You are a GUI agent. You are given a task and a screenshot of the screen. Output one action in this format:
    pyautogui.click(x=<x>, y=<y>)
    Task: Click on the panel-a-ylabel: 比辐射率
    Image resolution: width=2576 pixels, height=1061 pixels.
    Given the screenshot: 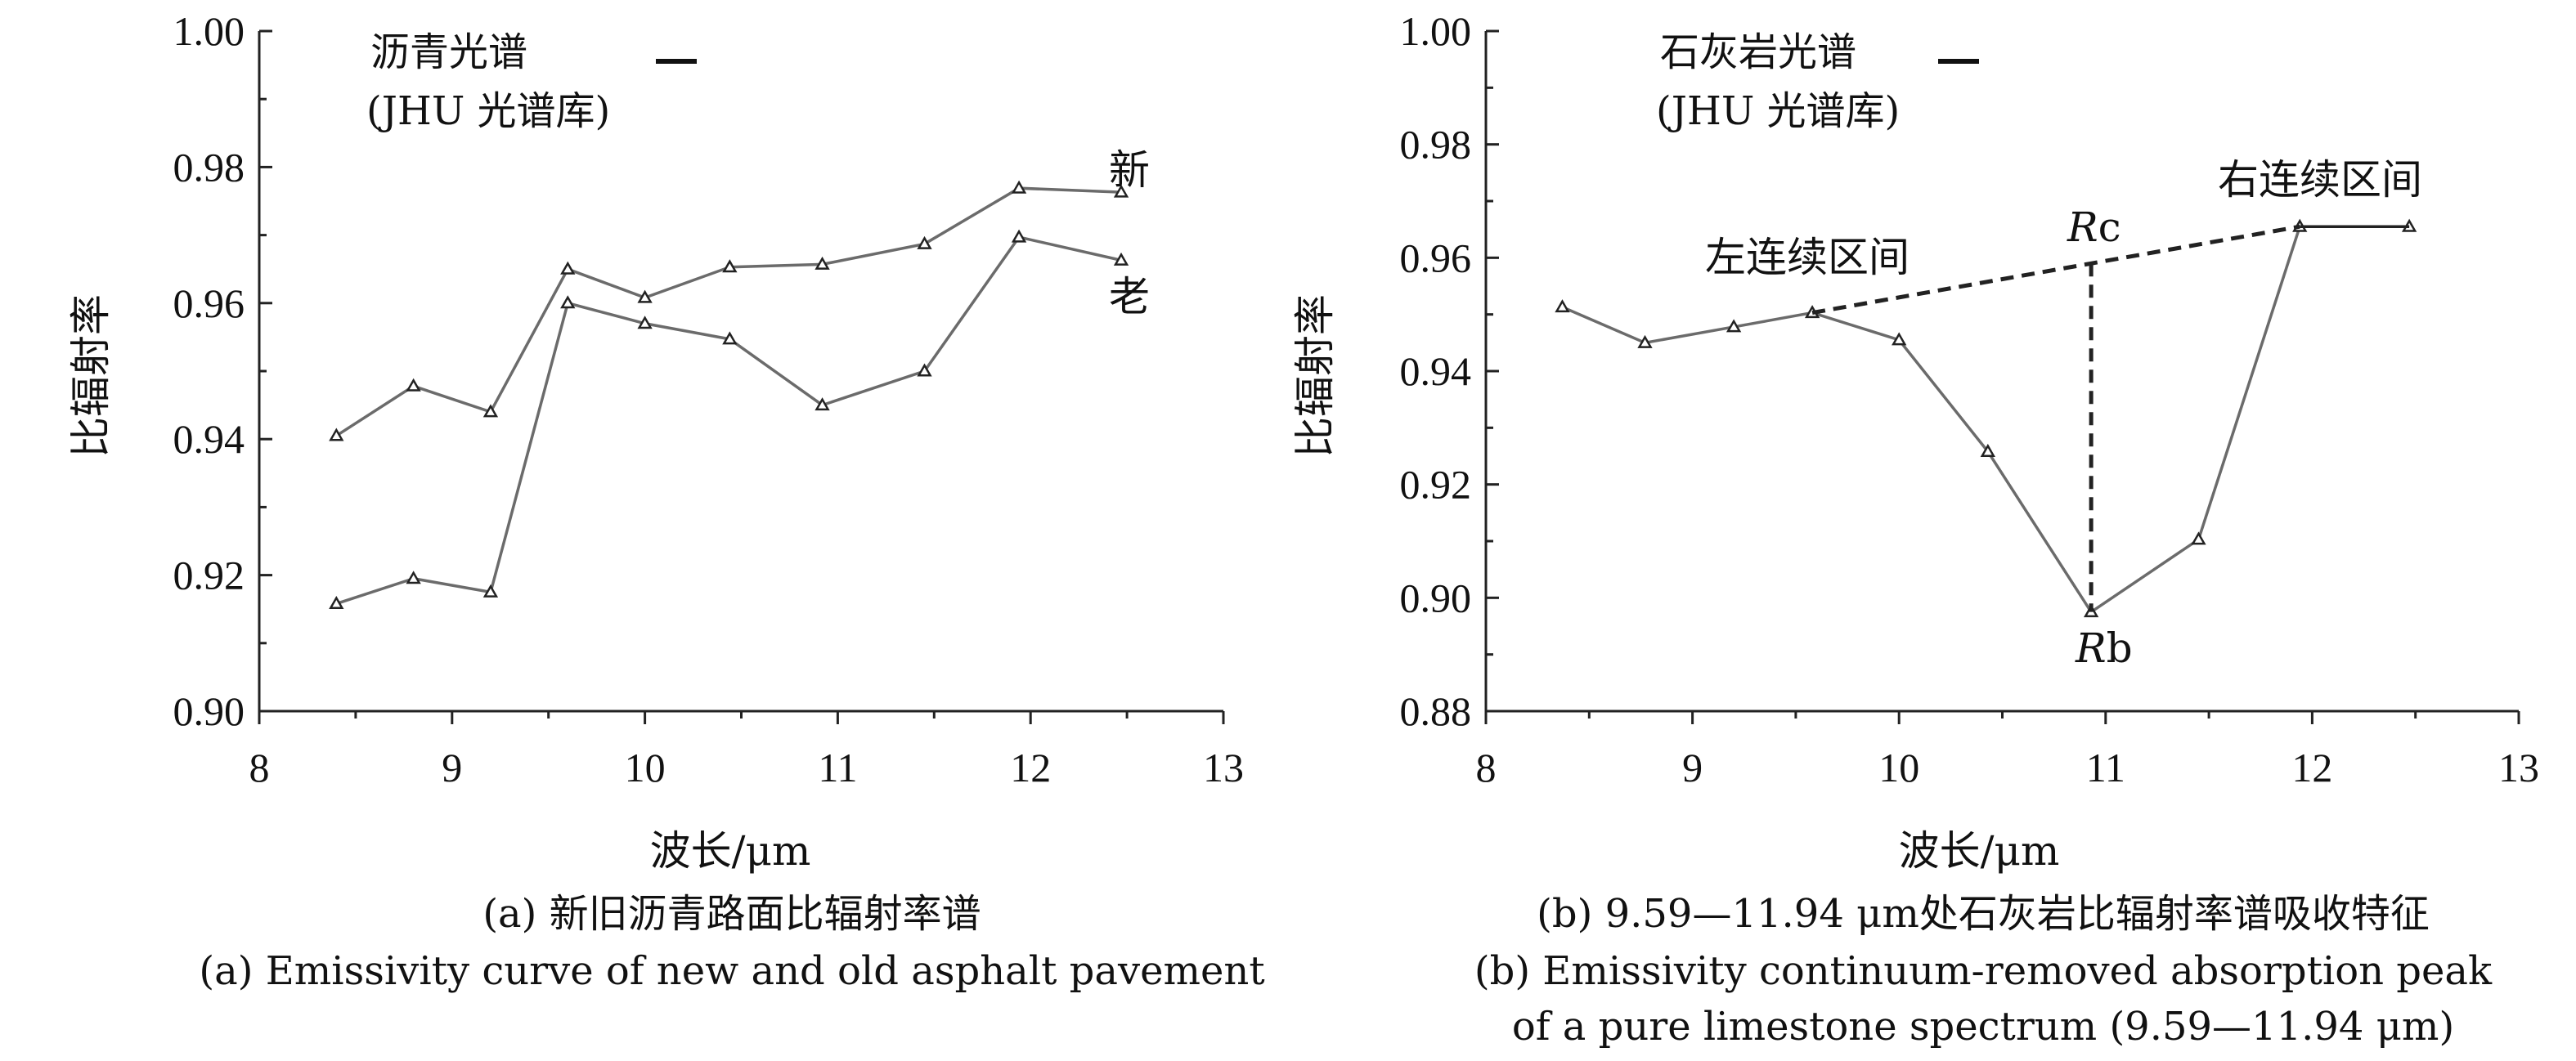 What is the action you would take?
    pyautogui.click(x=90, y=376)
    